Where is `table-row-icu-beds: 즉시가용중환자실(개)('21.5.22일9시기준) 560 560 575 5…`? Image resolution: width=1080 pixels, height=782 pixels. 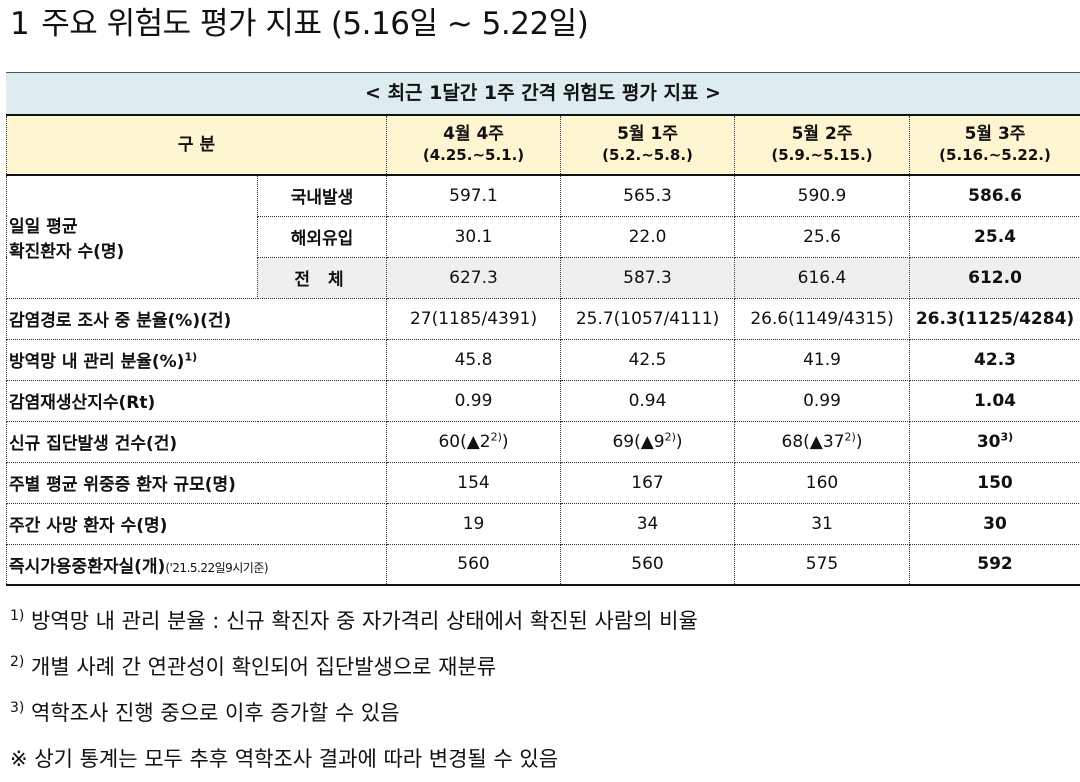 table-row-icu-beds: 즉시가용중환자실(개)('21.5.22일9시기준) 560 560 575 5… is located at coordinates (543, 564).